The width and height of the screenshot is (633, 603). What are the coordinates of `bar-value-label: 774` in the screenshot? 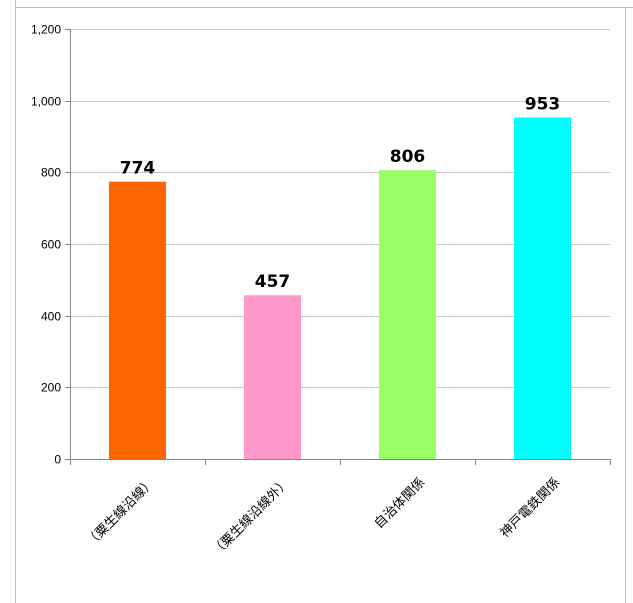 It's located at (138, 169).